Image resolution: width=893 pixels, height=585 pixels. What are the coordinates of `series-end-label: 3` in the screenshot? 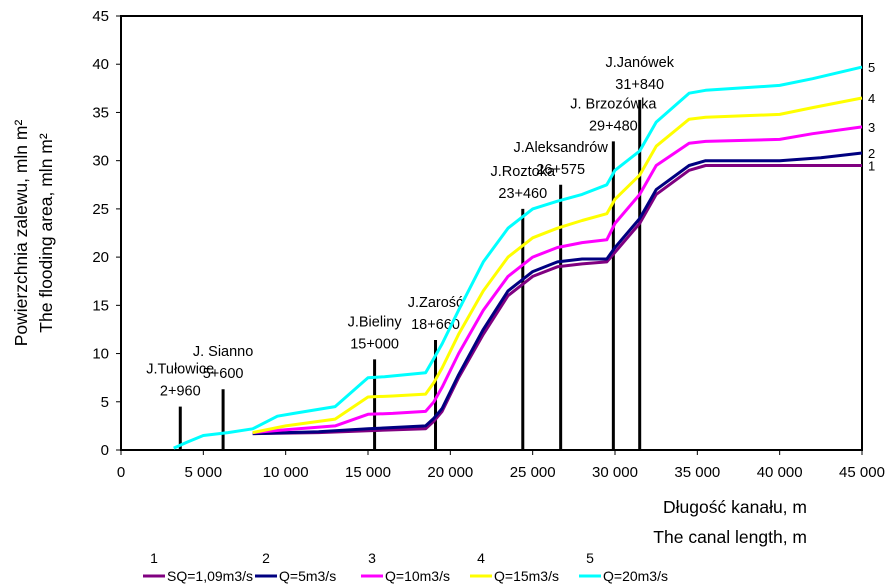 It's located at (871, 127).